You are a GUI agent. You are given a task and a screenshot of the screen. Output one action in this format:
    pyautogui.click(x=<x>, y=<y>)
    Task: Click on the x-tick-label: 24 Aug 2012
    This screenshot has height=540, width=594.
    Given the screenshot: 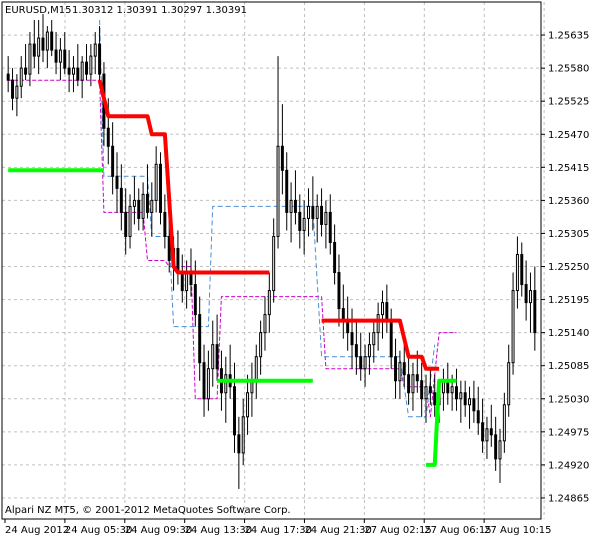 What is the action you would take?
    pyautogui.click(x=37, y=530)
    